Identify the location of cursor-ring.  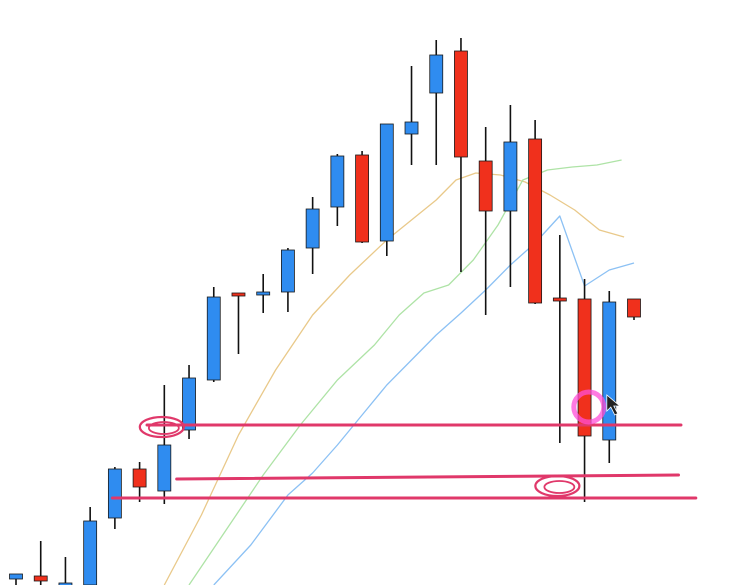
(589, 407).